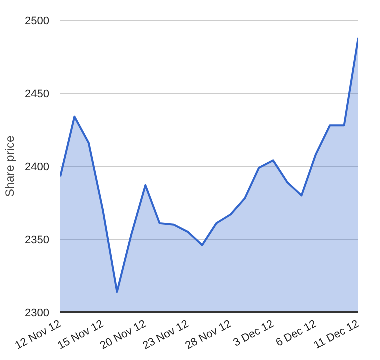 The width and height of the screenshot is (380, 360). What do you see at coordinates (254, 334) in the screenshot?
I see `x-tick-label: 3 Dec 12` at bounding box center [254, 334].